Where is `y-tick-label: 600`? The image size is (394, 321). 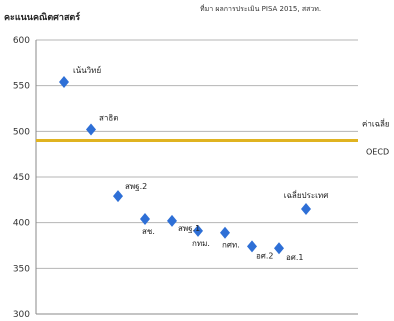
y-tick-label: 600 is located at coordinates (21, 41).